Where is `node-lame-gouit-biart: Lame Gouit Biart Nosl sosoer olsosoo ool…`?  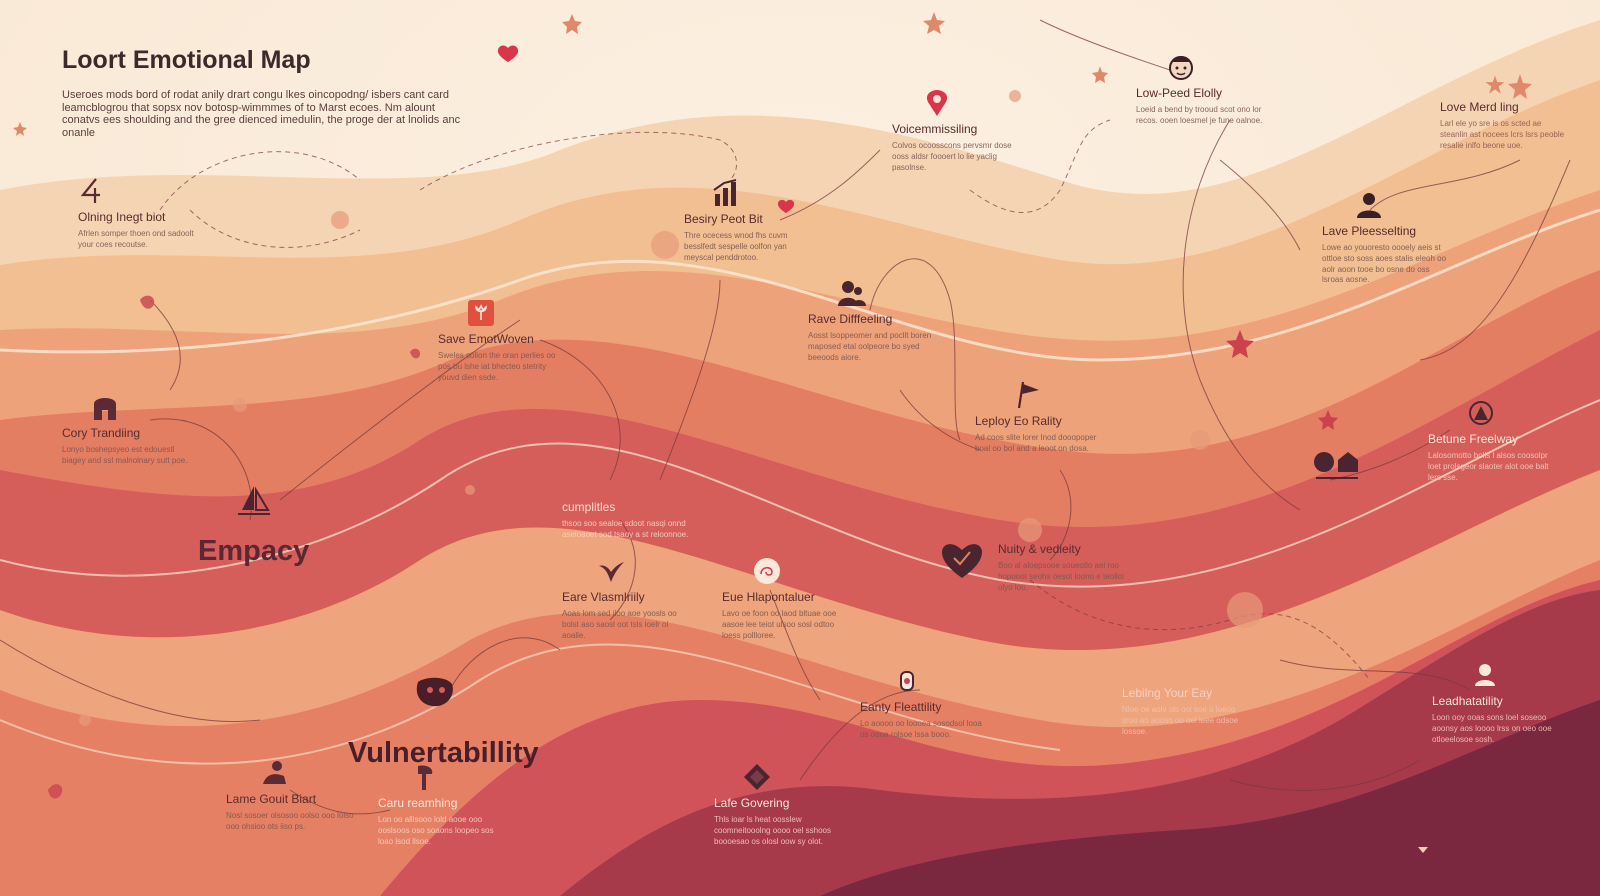
node-lame-gouit-biart: Lame Gouit Biart Nosl sosoer olsosoo ool… is located at coordinates (321, 795).